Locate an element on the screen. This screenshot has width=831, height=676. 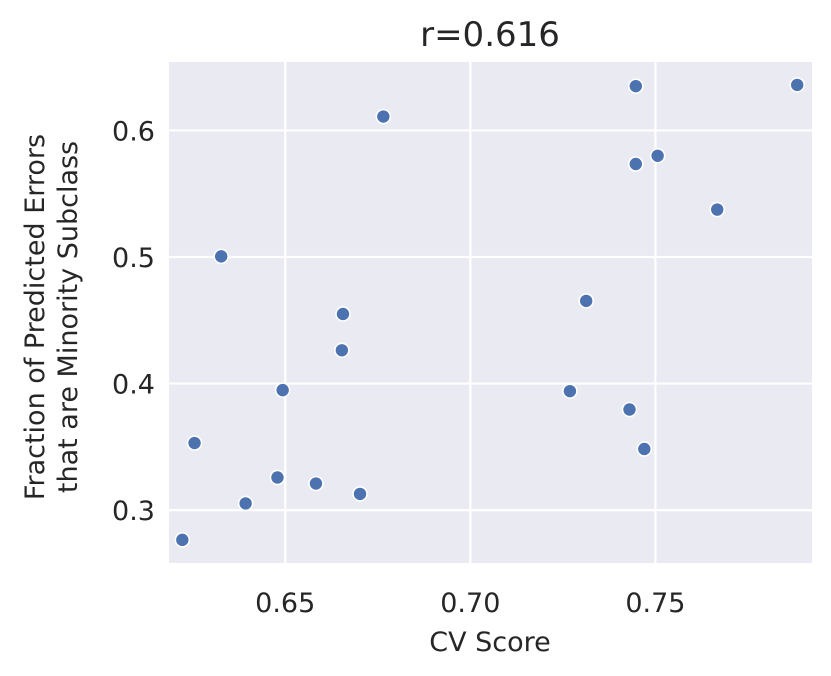
y-tick-label: 0.5 is located at coordinates (133, 258).